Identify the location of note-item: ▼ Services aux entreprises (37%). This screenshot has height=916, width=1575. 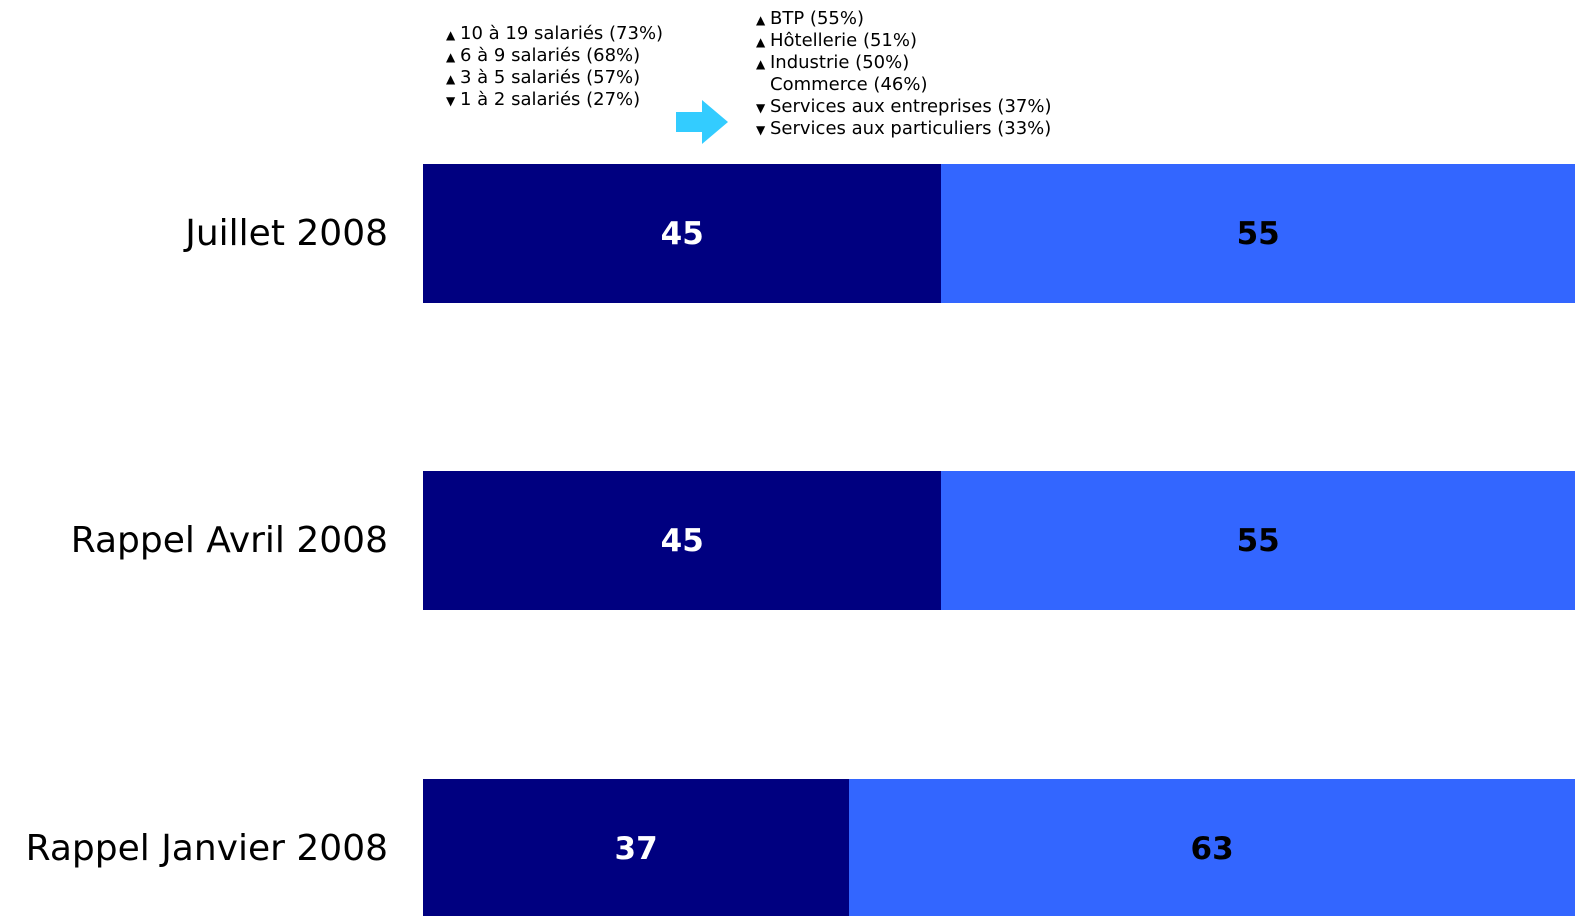
(904, 107).